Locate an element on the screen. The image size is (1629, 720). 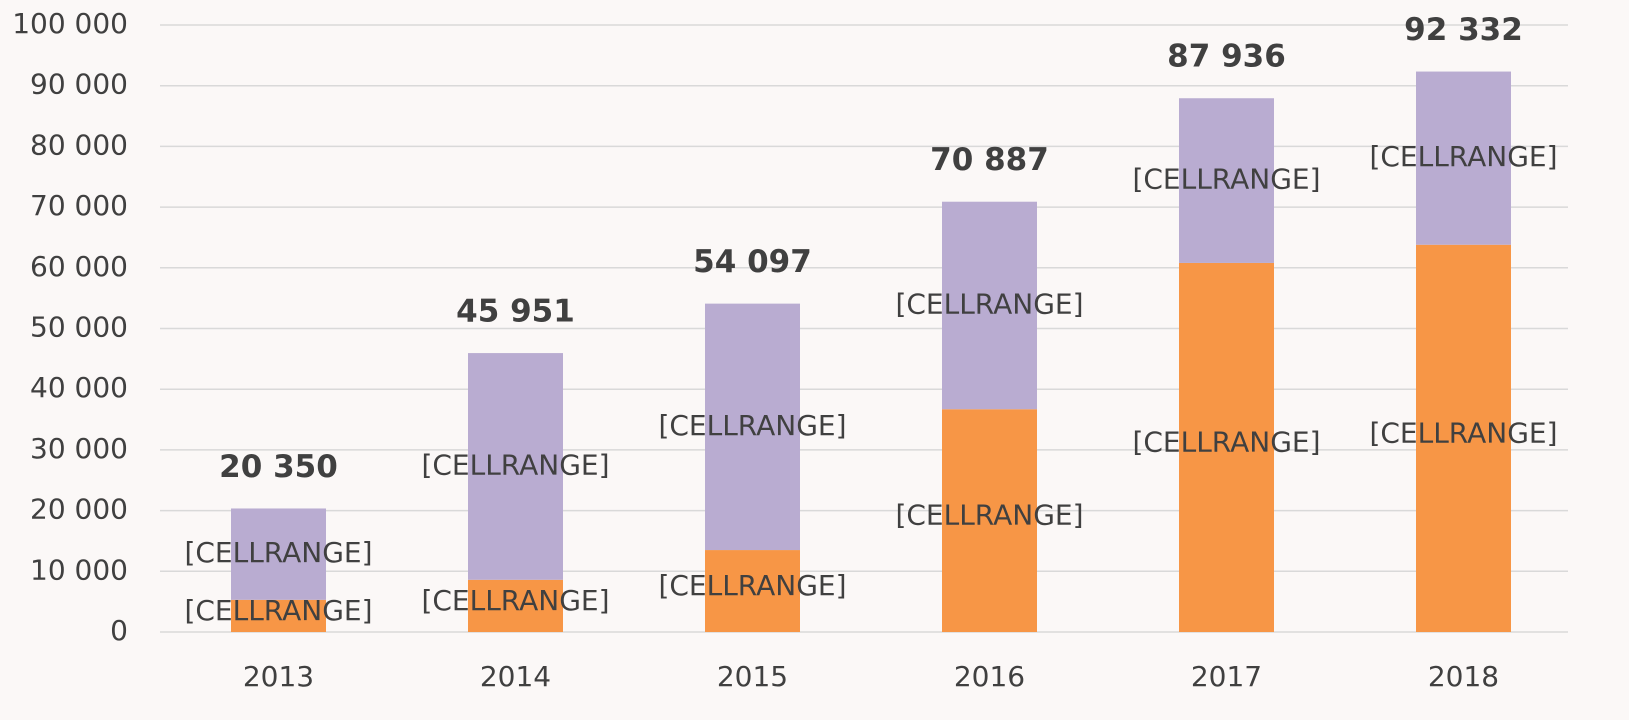
total-label: 70 887 is located at coordinates (989, 160).